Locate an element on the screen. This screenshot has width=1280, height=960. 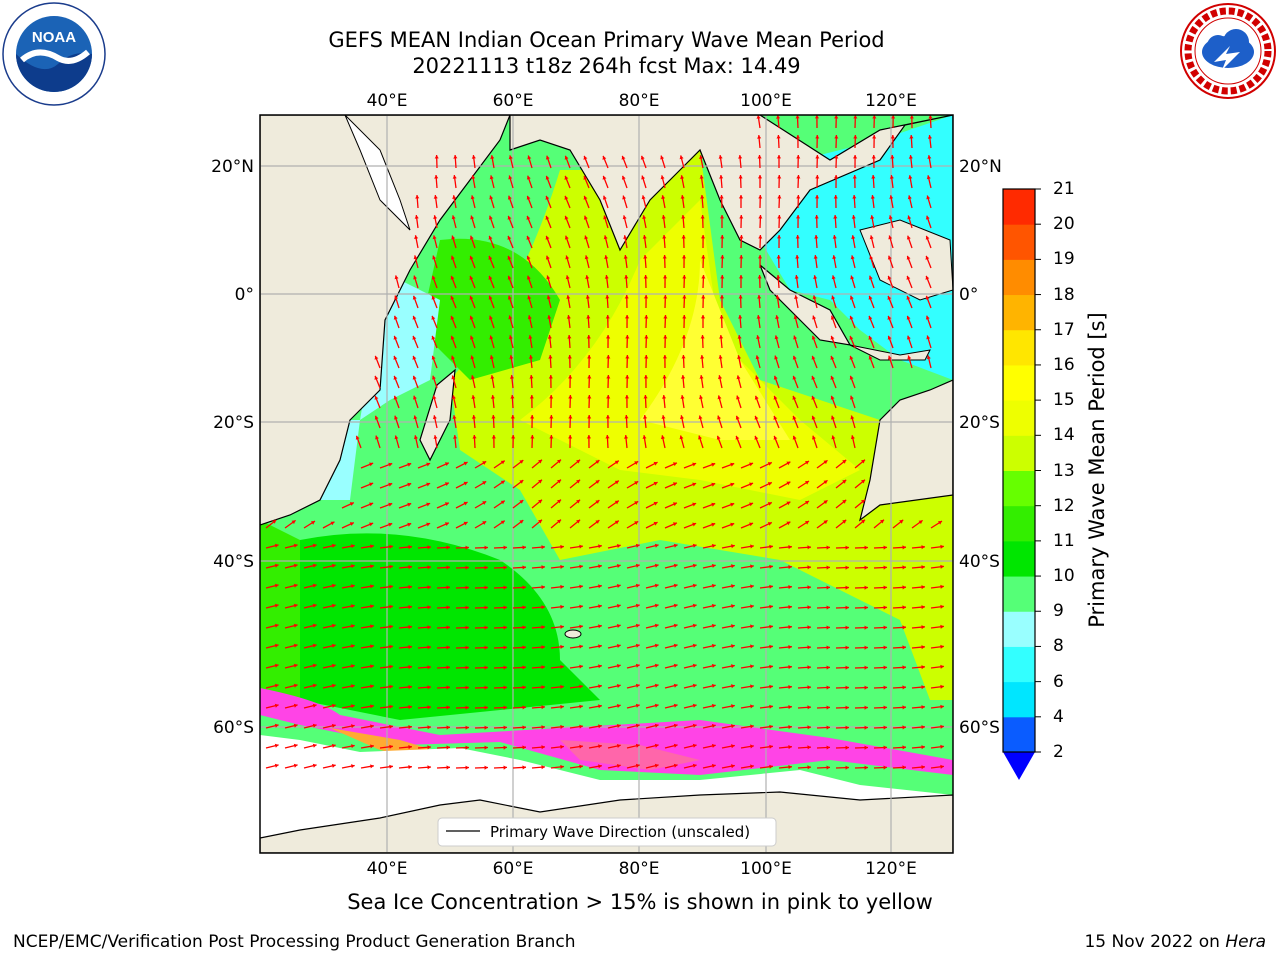
colorbar-tick-label: 4 is located at coordinates (1058, 716).